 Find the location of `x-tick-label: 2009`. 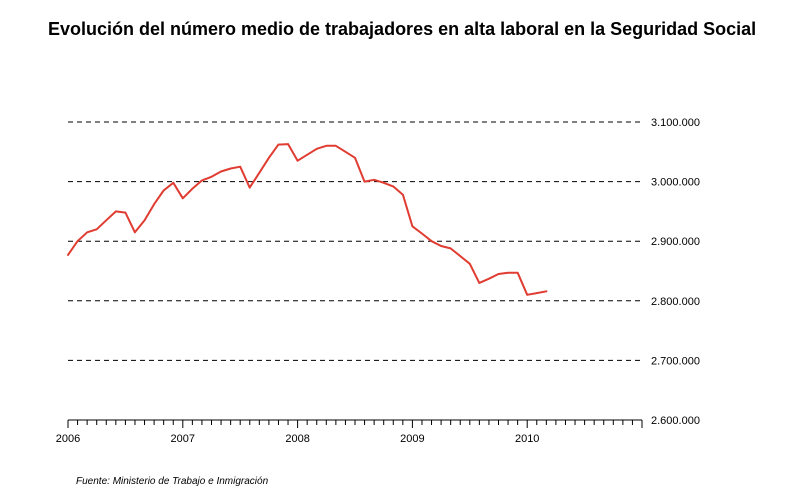

x-tick-label: 2009 is located at coordinates (412, 439).